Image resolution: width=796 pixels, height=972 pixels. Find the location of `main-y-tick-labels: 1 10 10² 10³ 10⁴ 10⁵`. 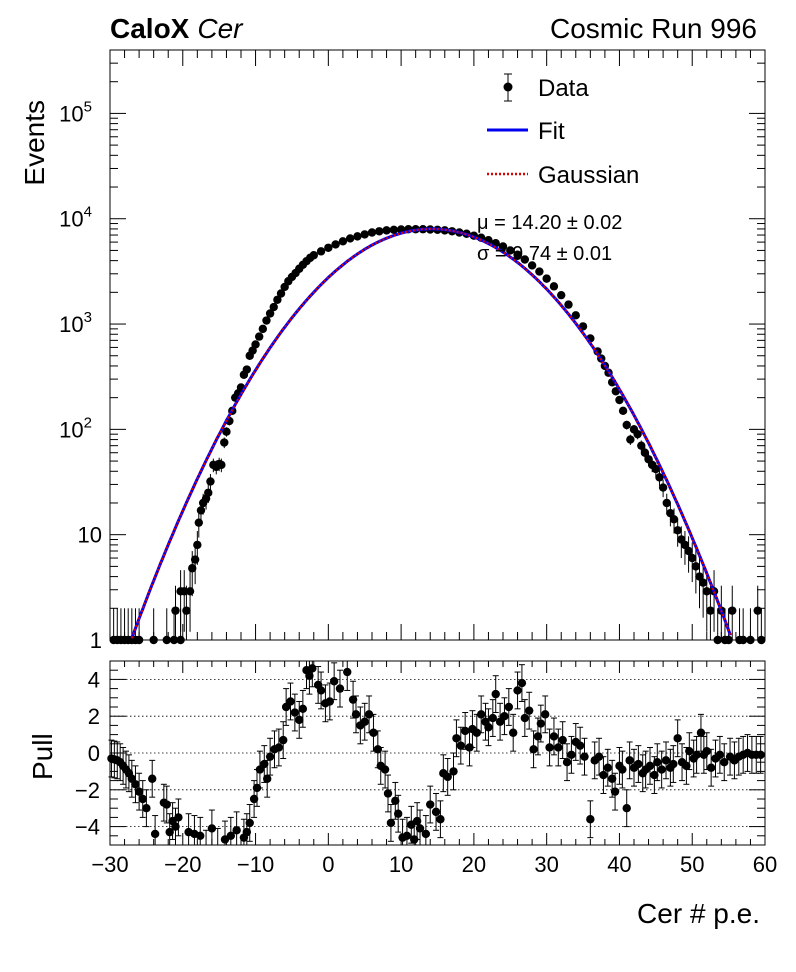

main-y-tick-labels: 1 10 10² 10³ 10⁴ 10⁵ is located at coordinates (80, 375).